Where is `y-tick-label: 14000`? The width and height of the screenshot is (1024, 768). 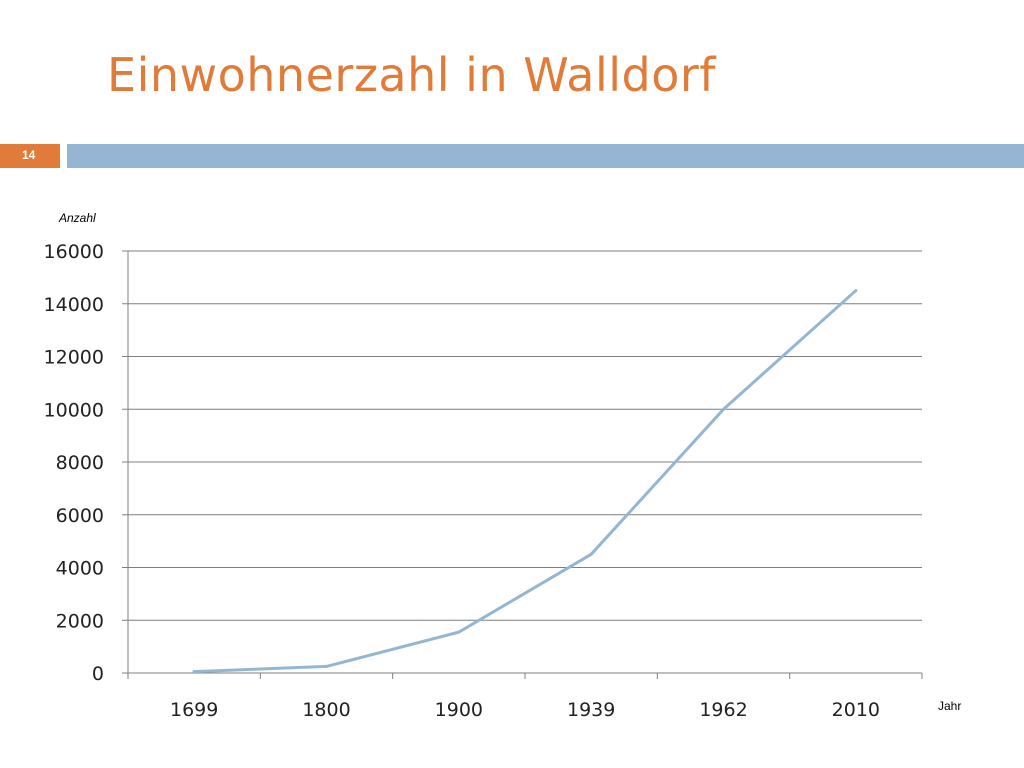
y-tick-label: 14000 is located at coordinates (74, 305).